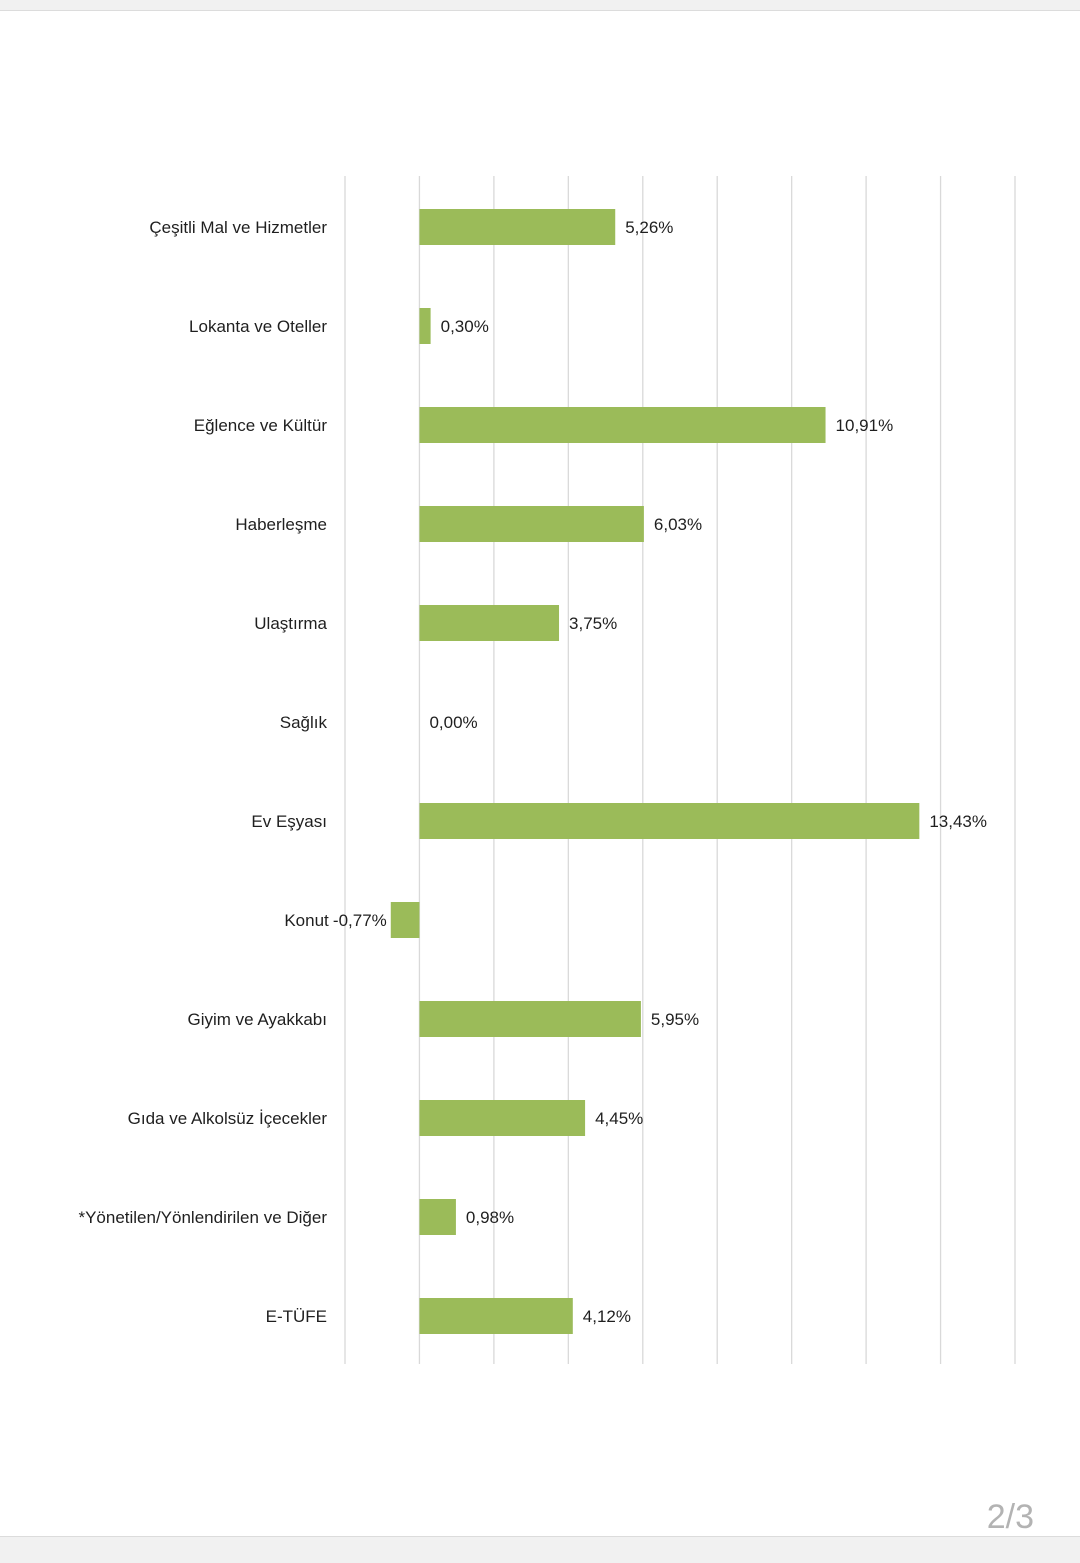  I want to click on category-label-8: Giyim ve Ayakkabı, so click(257, 1019).